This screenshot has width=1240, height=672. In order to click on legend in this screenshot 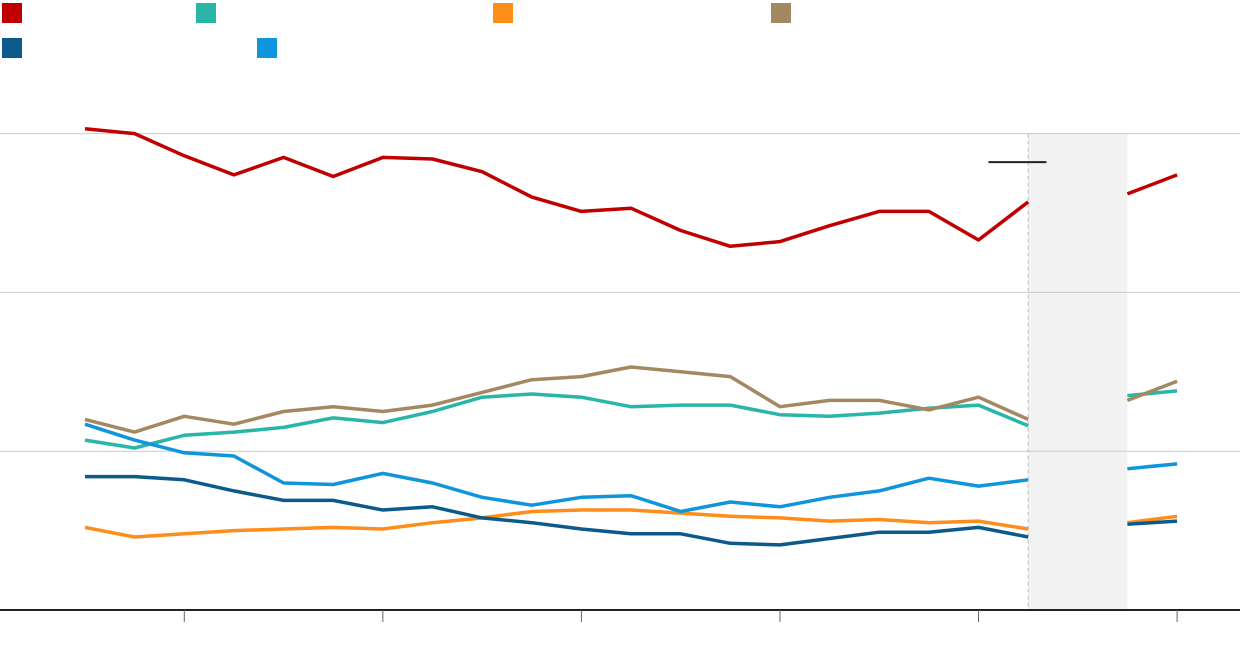, I will do `click(620, 35)`.